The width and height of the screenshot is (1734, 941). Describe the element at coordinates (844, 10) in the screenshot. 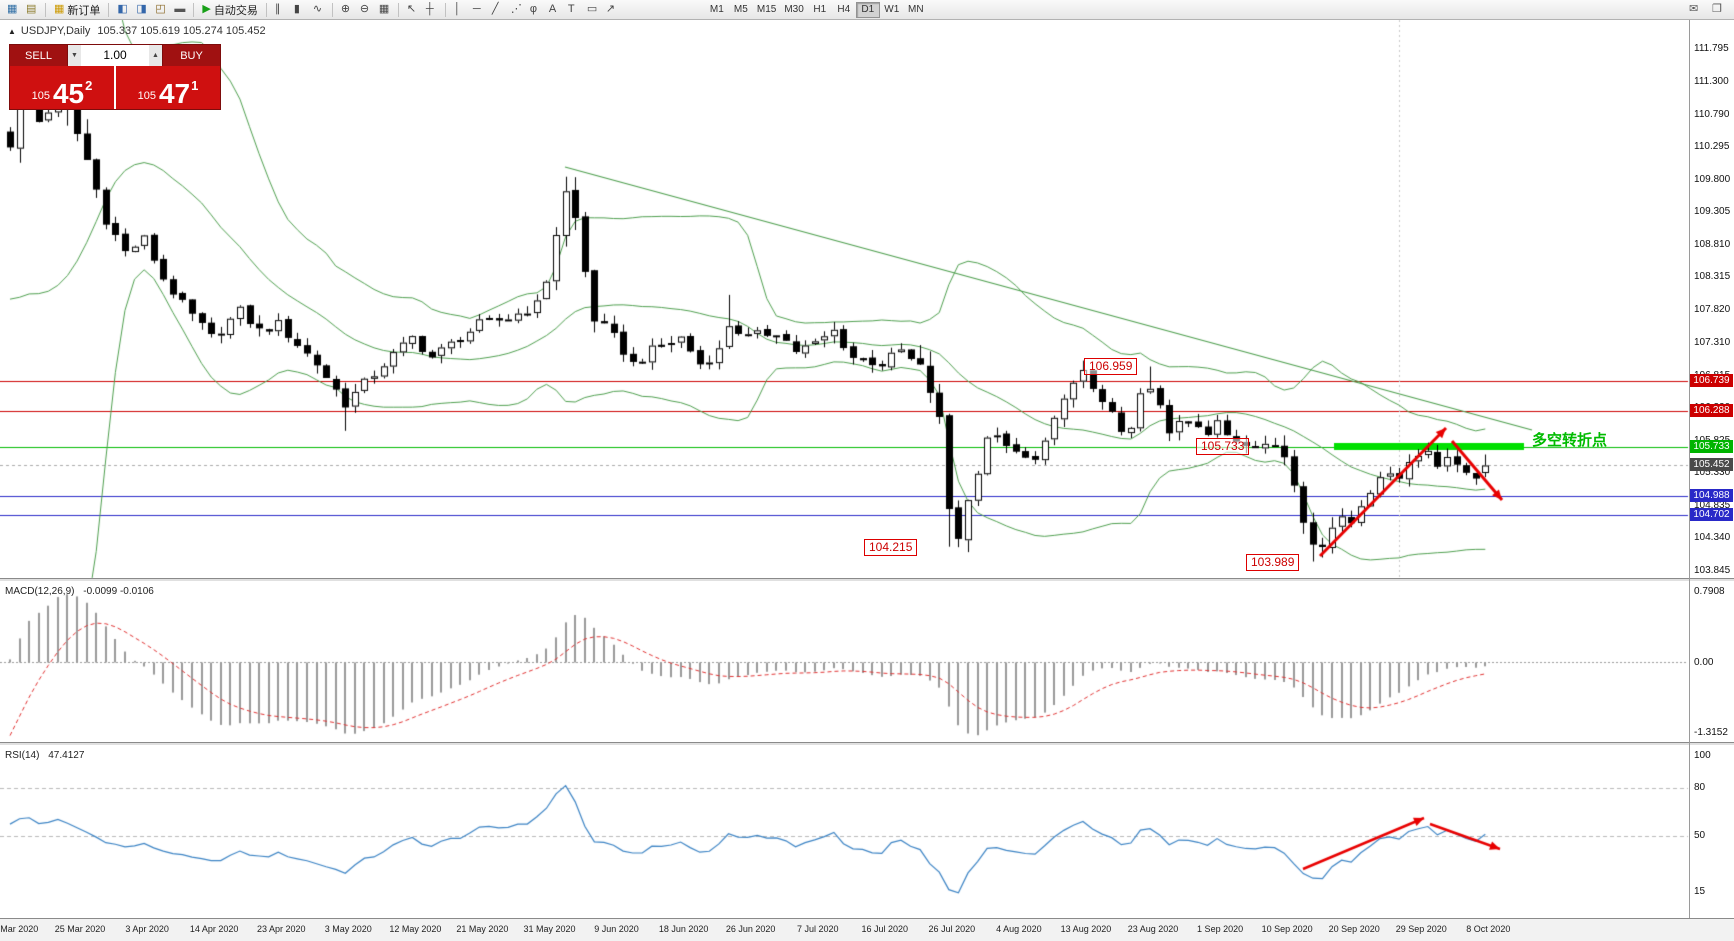

I see `timeframe-h4-button: H4` at that location.